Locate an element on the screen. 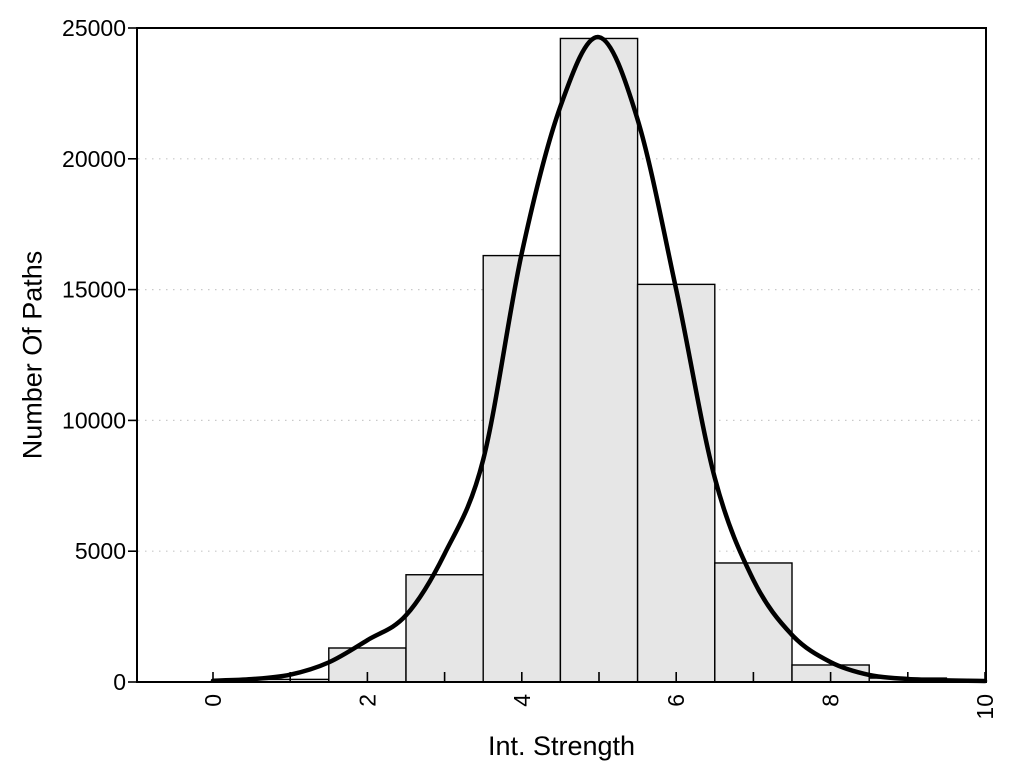 This screenshot has height=768, width=1024. x-tick-label: 0 is located at coordinates (213, 700).